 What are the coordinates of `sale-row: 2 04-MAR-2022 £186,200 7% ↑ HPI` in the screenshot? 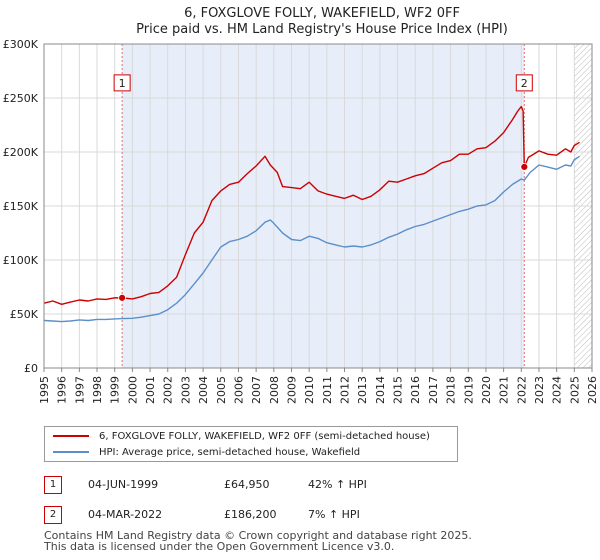 It's located at (224, 515).